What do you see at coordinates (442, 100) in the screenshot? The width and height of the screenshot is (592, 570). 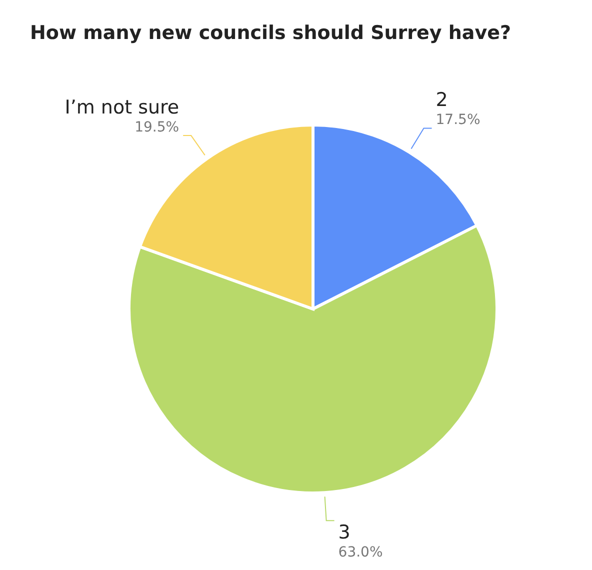 I see `slice-label: 2` at bounding box center [442, 100].